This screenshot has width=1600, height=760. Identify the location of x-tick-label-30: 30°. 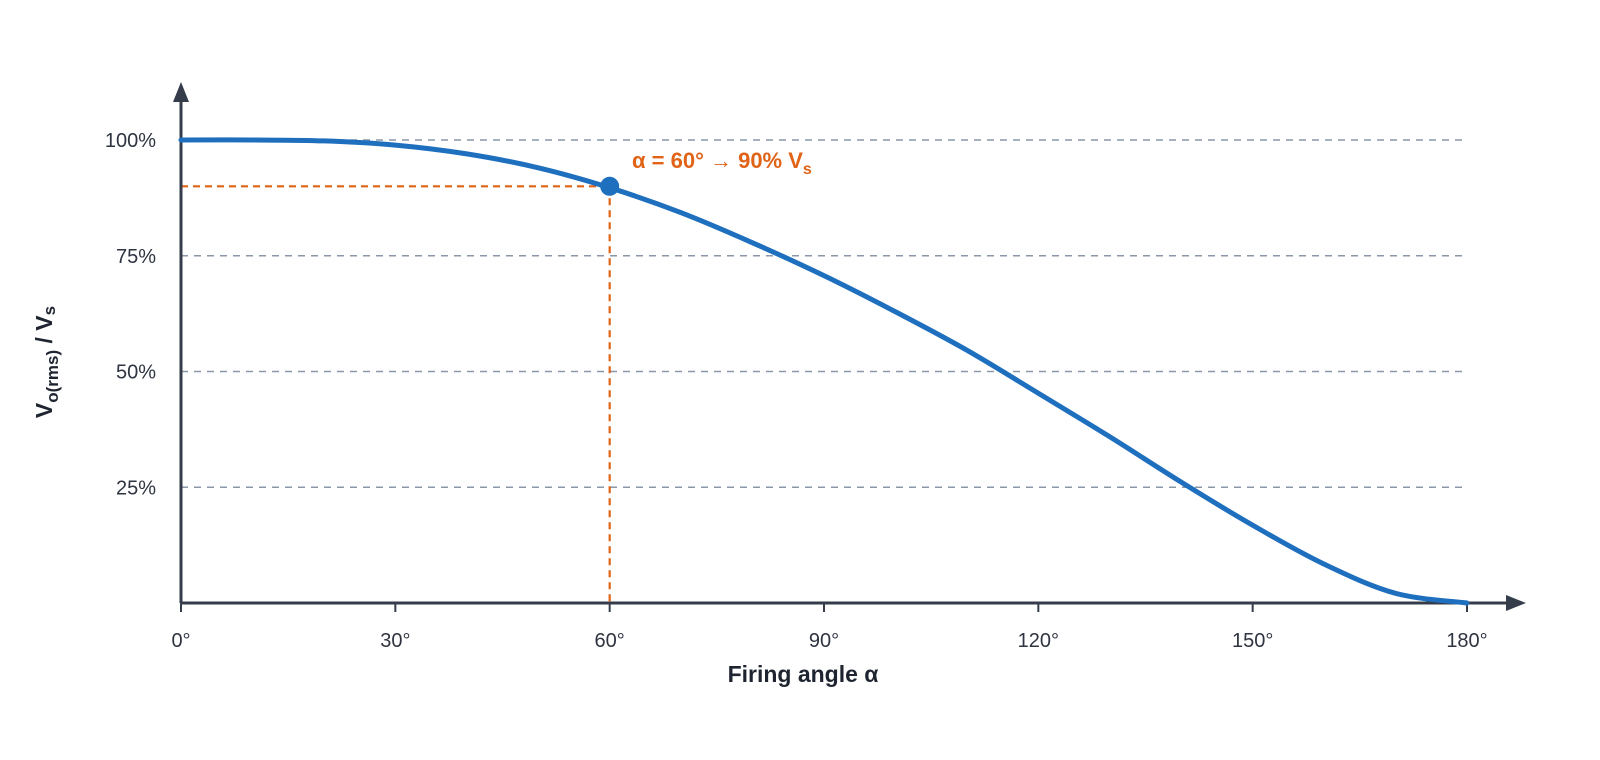
(395, 641).